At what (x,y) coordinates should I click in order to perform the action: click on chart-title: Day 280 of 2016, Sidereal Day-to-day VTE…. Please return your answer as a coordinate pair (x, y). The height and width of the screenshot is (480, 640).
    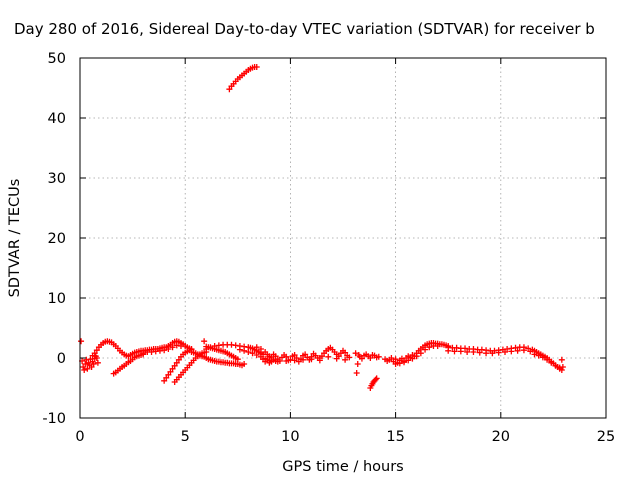
    Looking at the image, I should click on (304, 29).